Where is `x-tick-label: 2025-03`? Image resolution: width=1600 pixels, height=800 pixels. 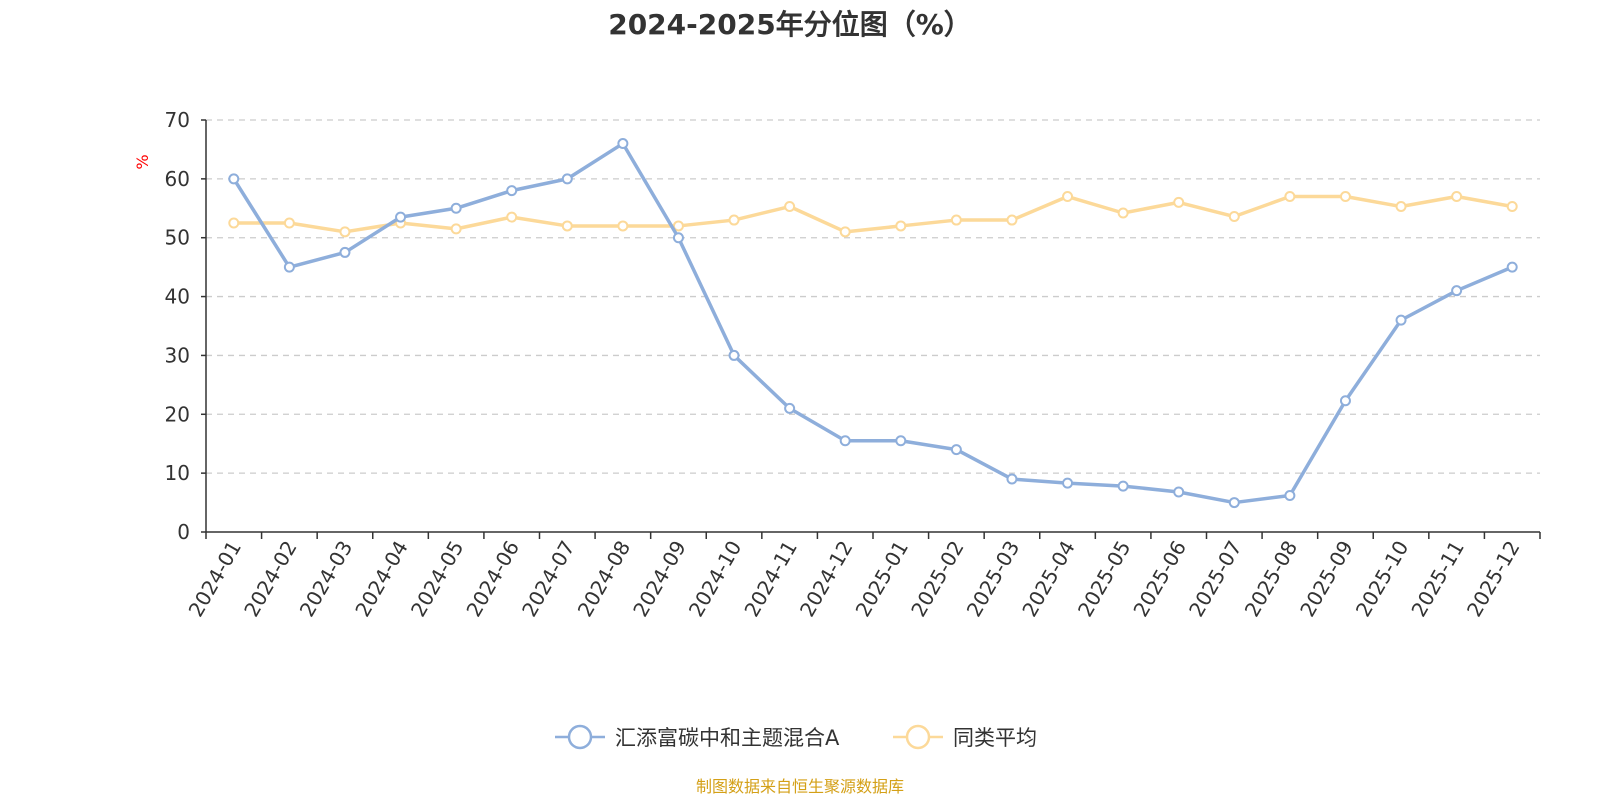 x-tick-label: 2025-03 is located at coordinates (993, 578).